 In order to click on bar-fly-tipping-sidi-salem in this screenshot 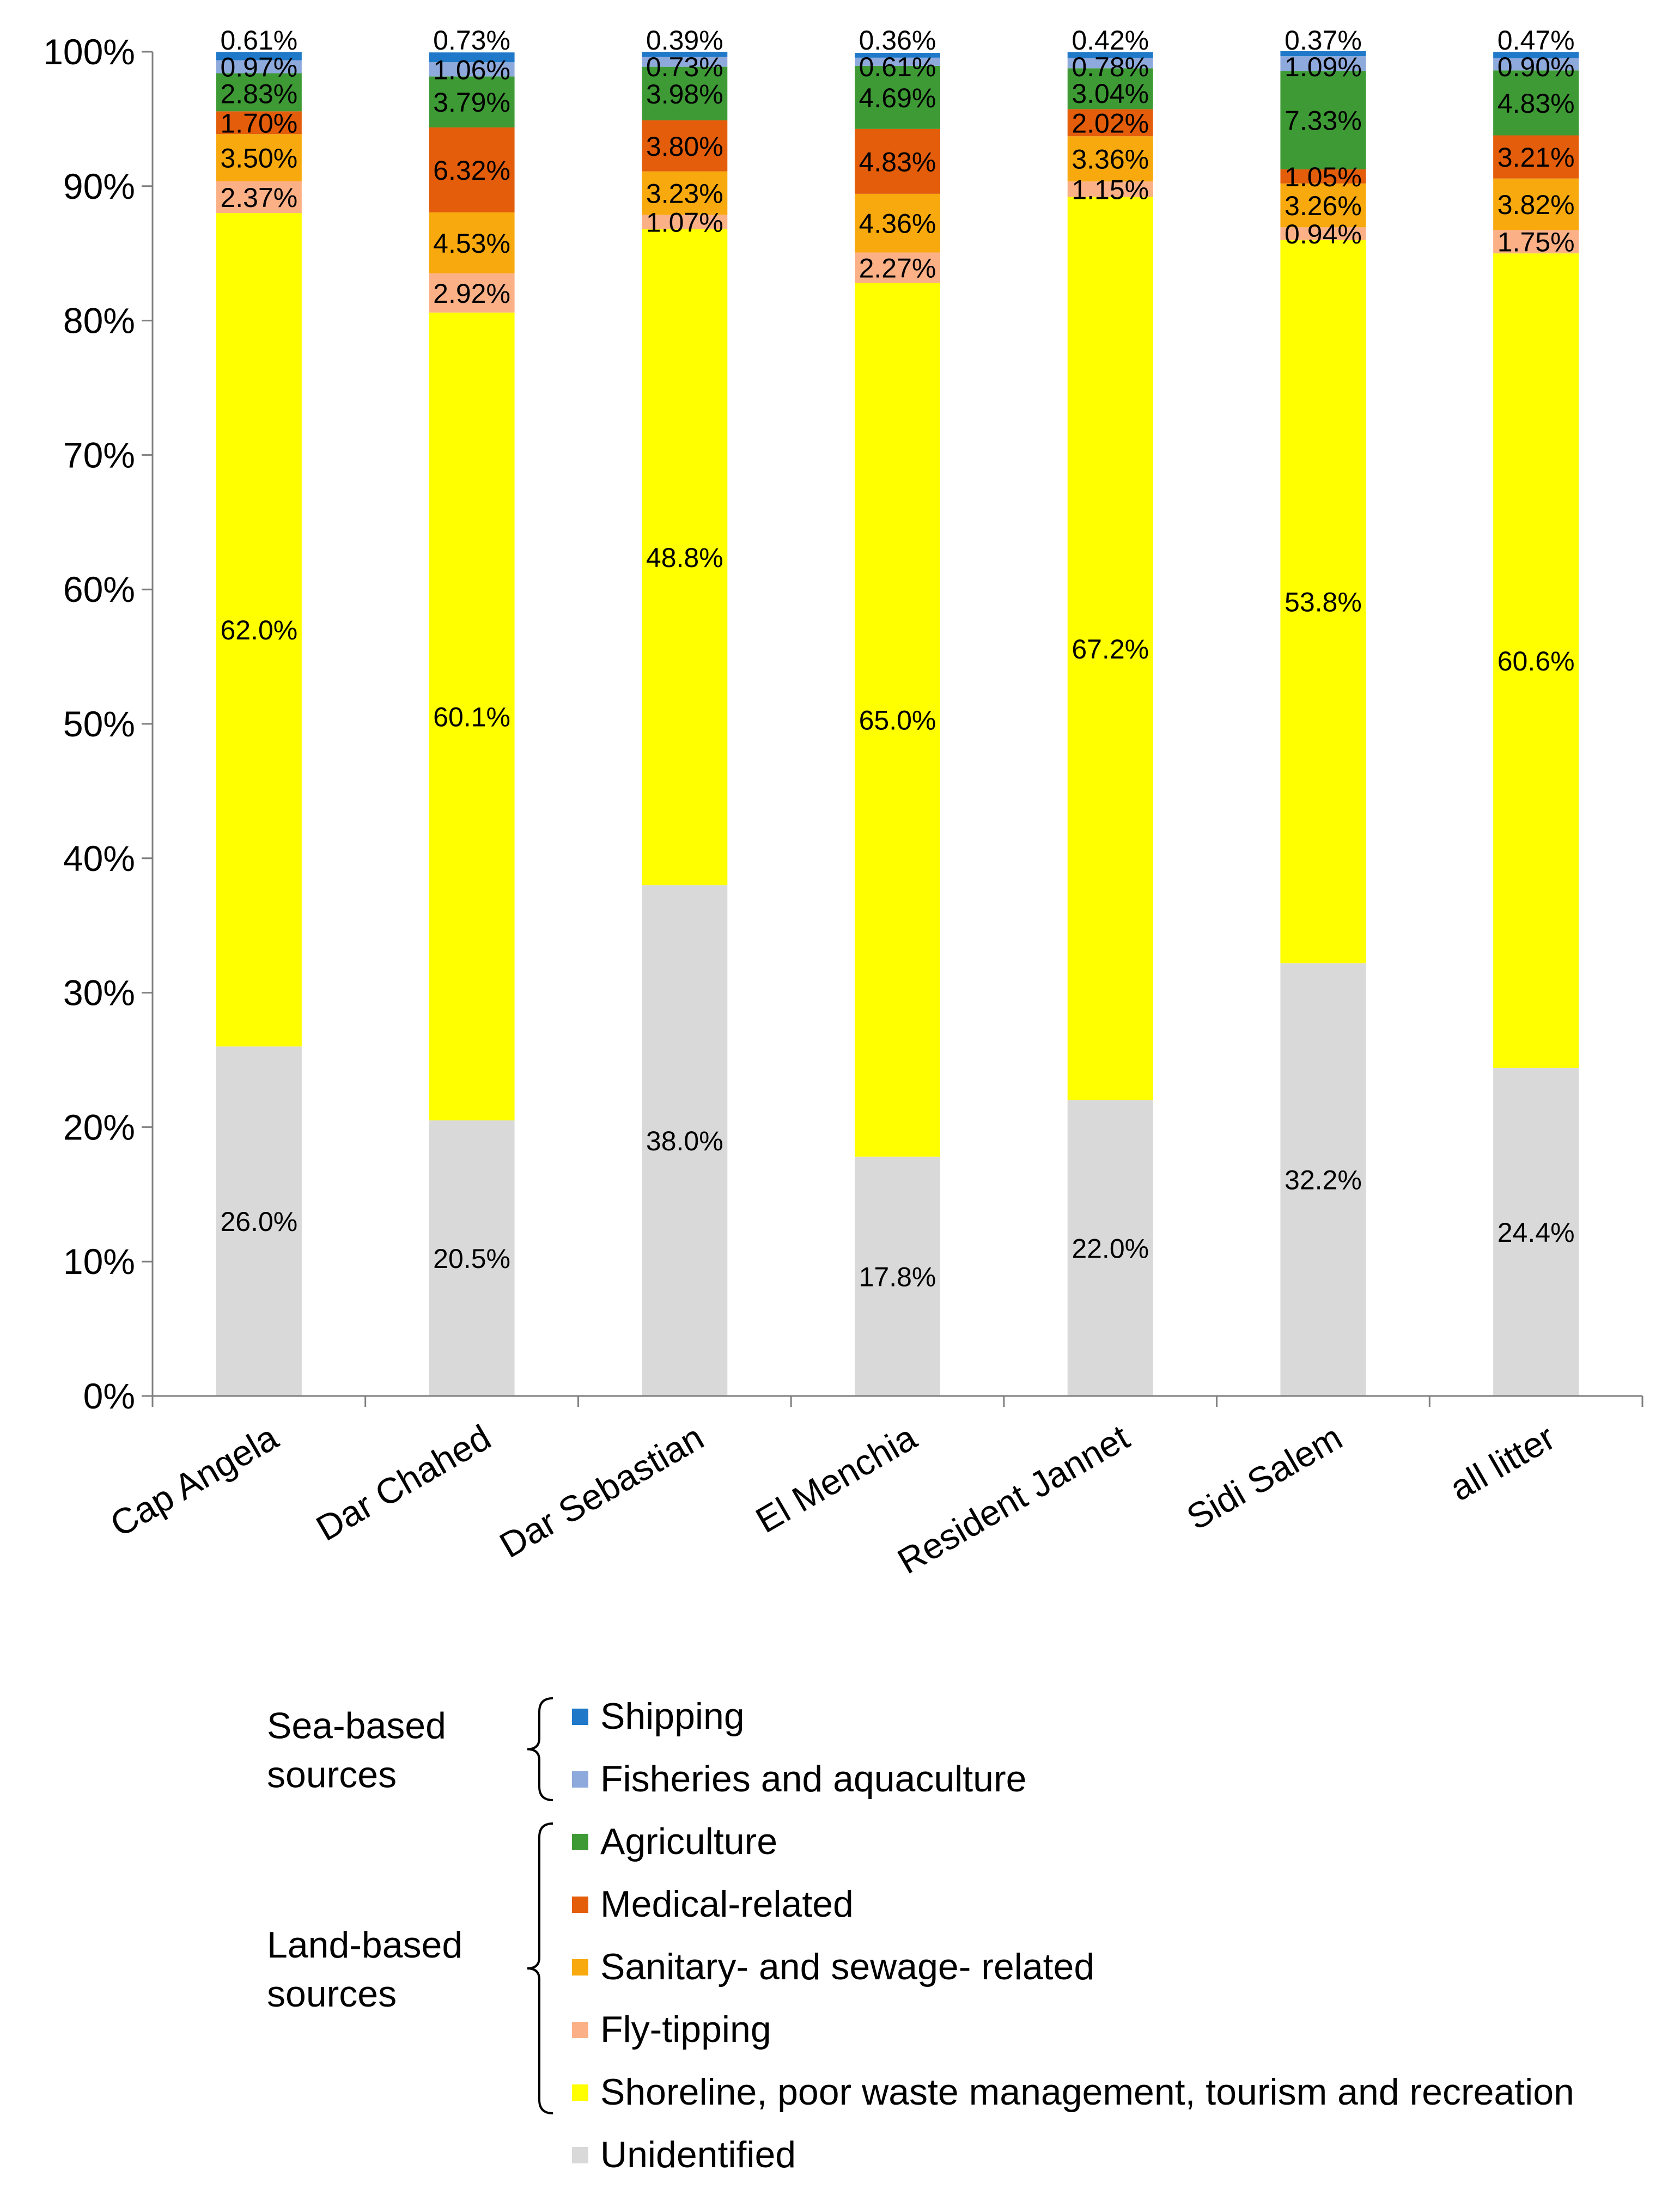, I will do `click(1323, 233)`.